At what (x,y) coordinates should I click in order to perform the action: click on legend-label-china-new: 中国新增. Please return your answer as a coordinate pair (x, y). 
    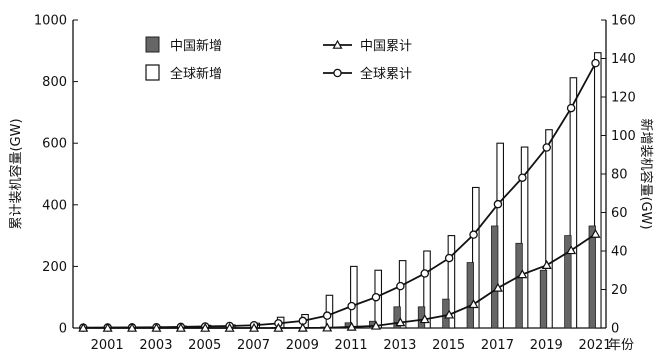
    Looking at the image, I should click on (196, 46).